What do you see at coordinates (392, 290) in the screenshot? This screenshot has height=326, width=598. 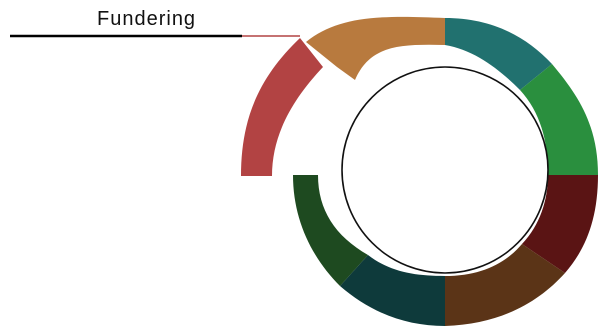 I see `segment-dark-teal` at bounding box center [392, 290].